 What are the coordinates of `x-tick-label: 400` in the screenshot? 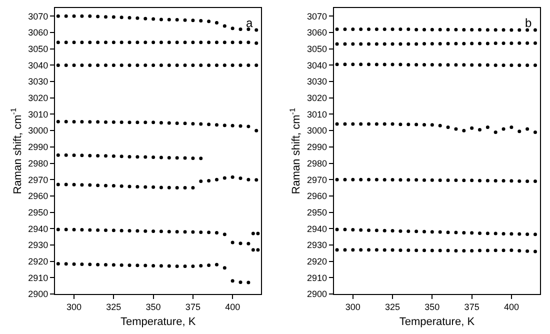 It's located at (511, 307).